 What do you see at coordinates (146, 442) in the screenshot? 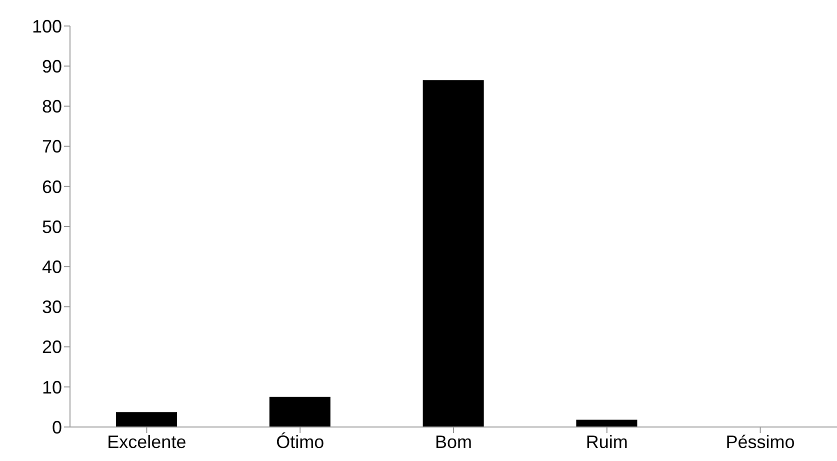
I see `x-tick-label: Excelente` at bounding box center [146, 442].